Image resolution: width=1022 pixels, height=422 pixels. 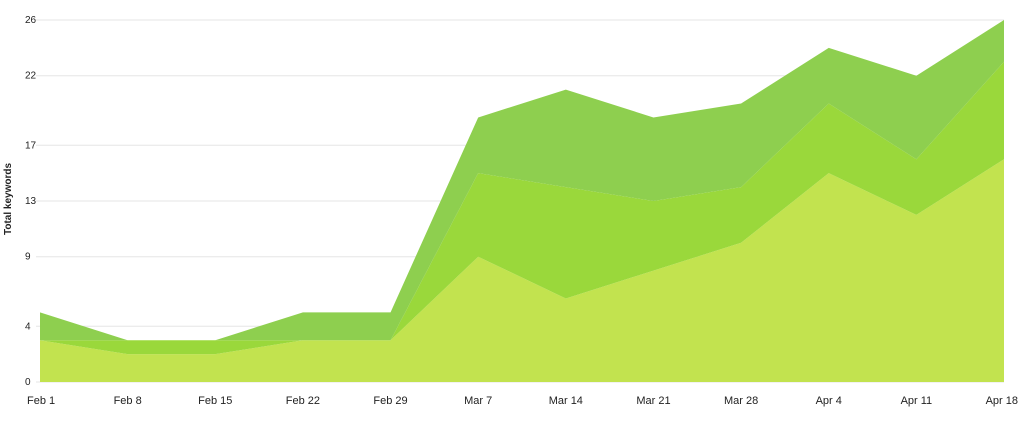 What do you see at coordinates (28, 382) in the screenshot?
I see `y-tick-label: 0` at bounding box center [28, 382].